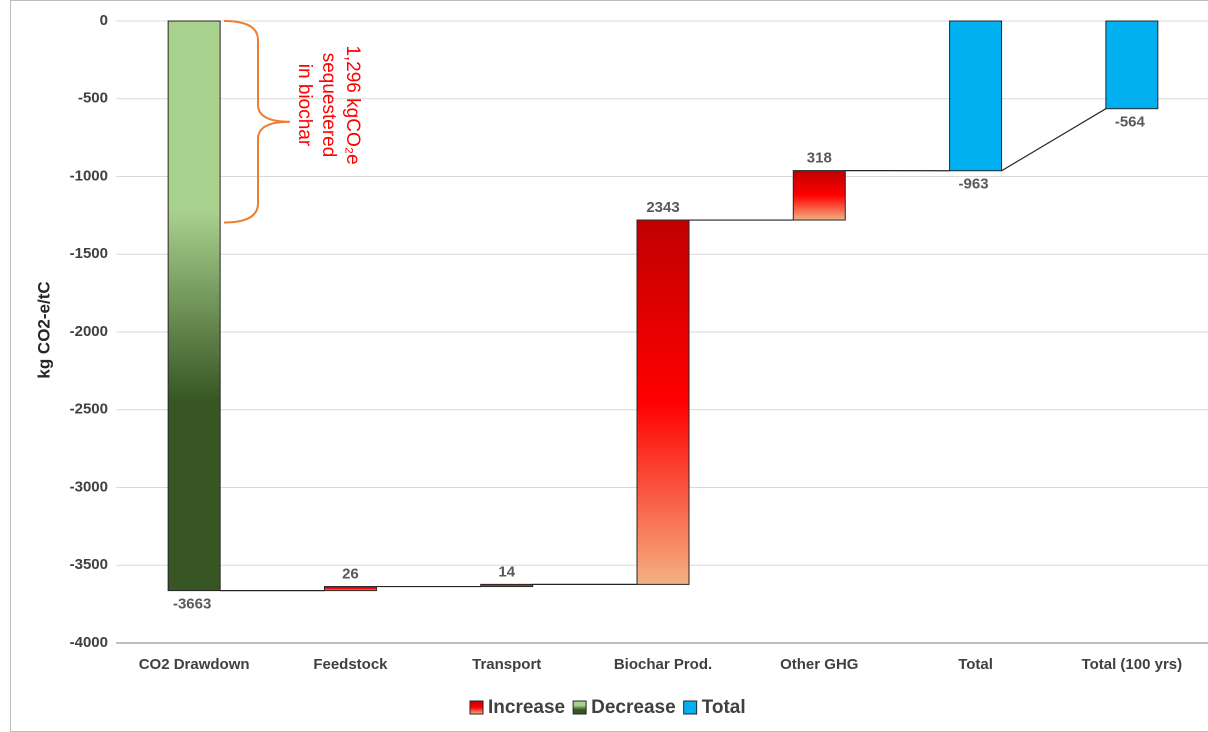 The height and width of the screenshot is (732, 1208). Describe the element at coordinates (975, 664) in the screenshot. I see `x-tick-label: Total` at that location.